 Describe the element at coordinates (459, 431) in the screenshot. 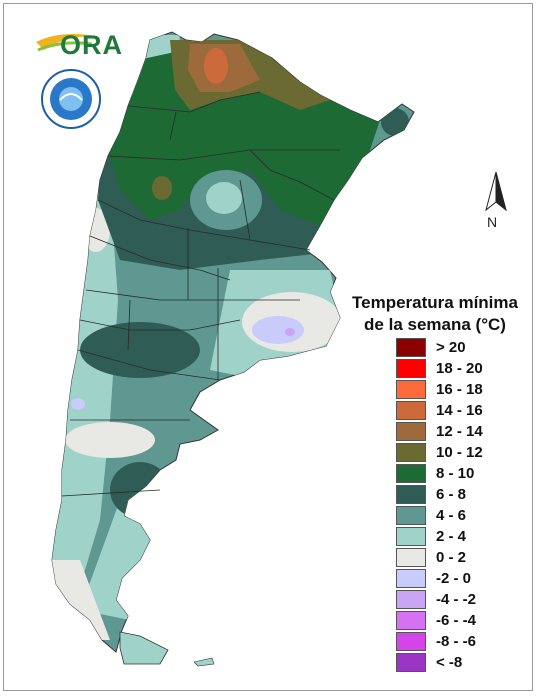

I see `legend-label: 12 - 14` at that location.